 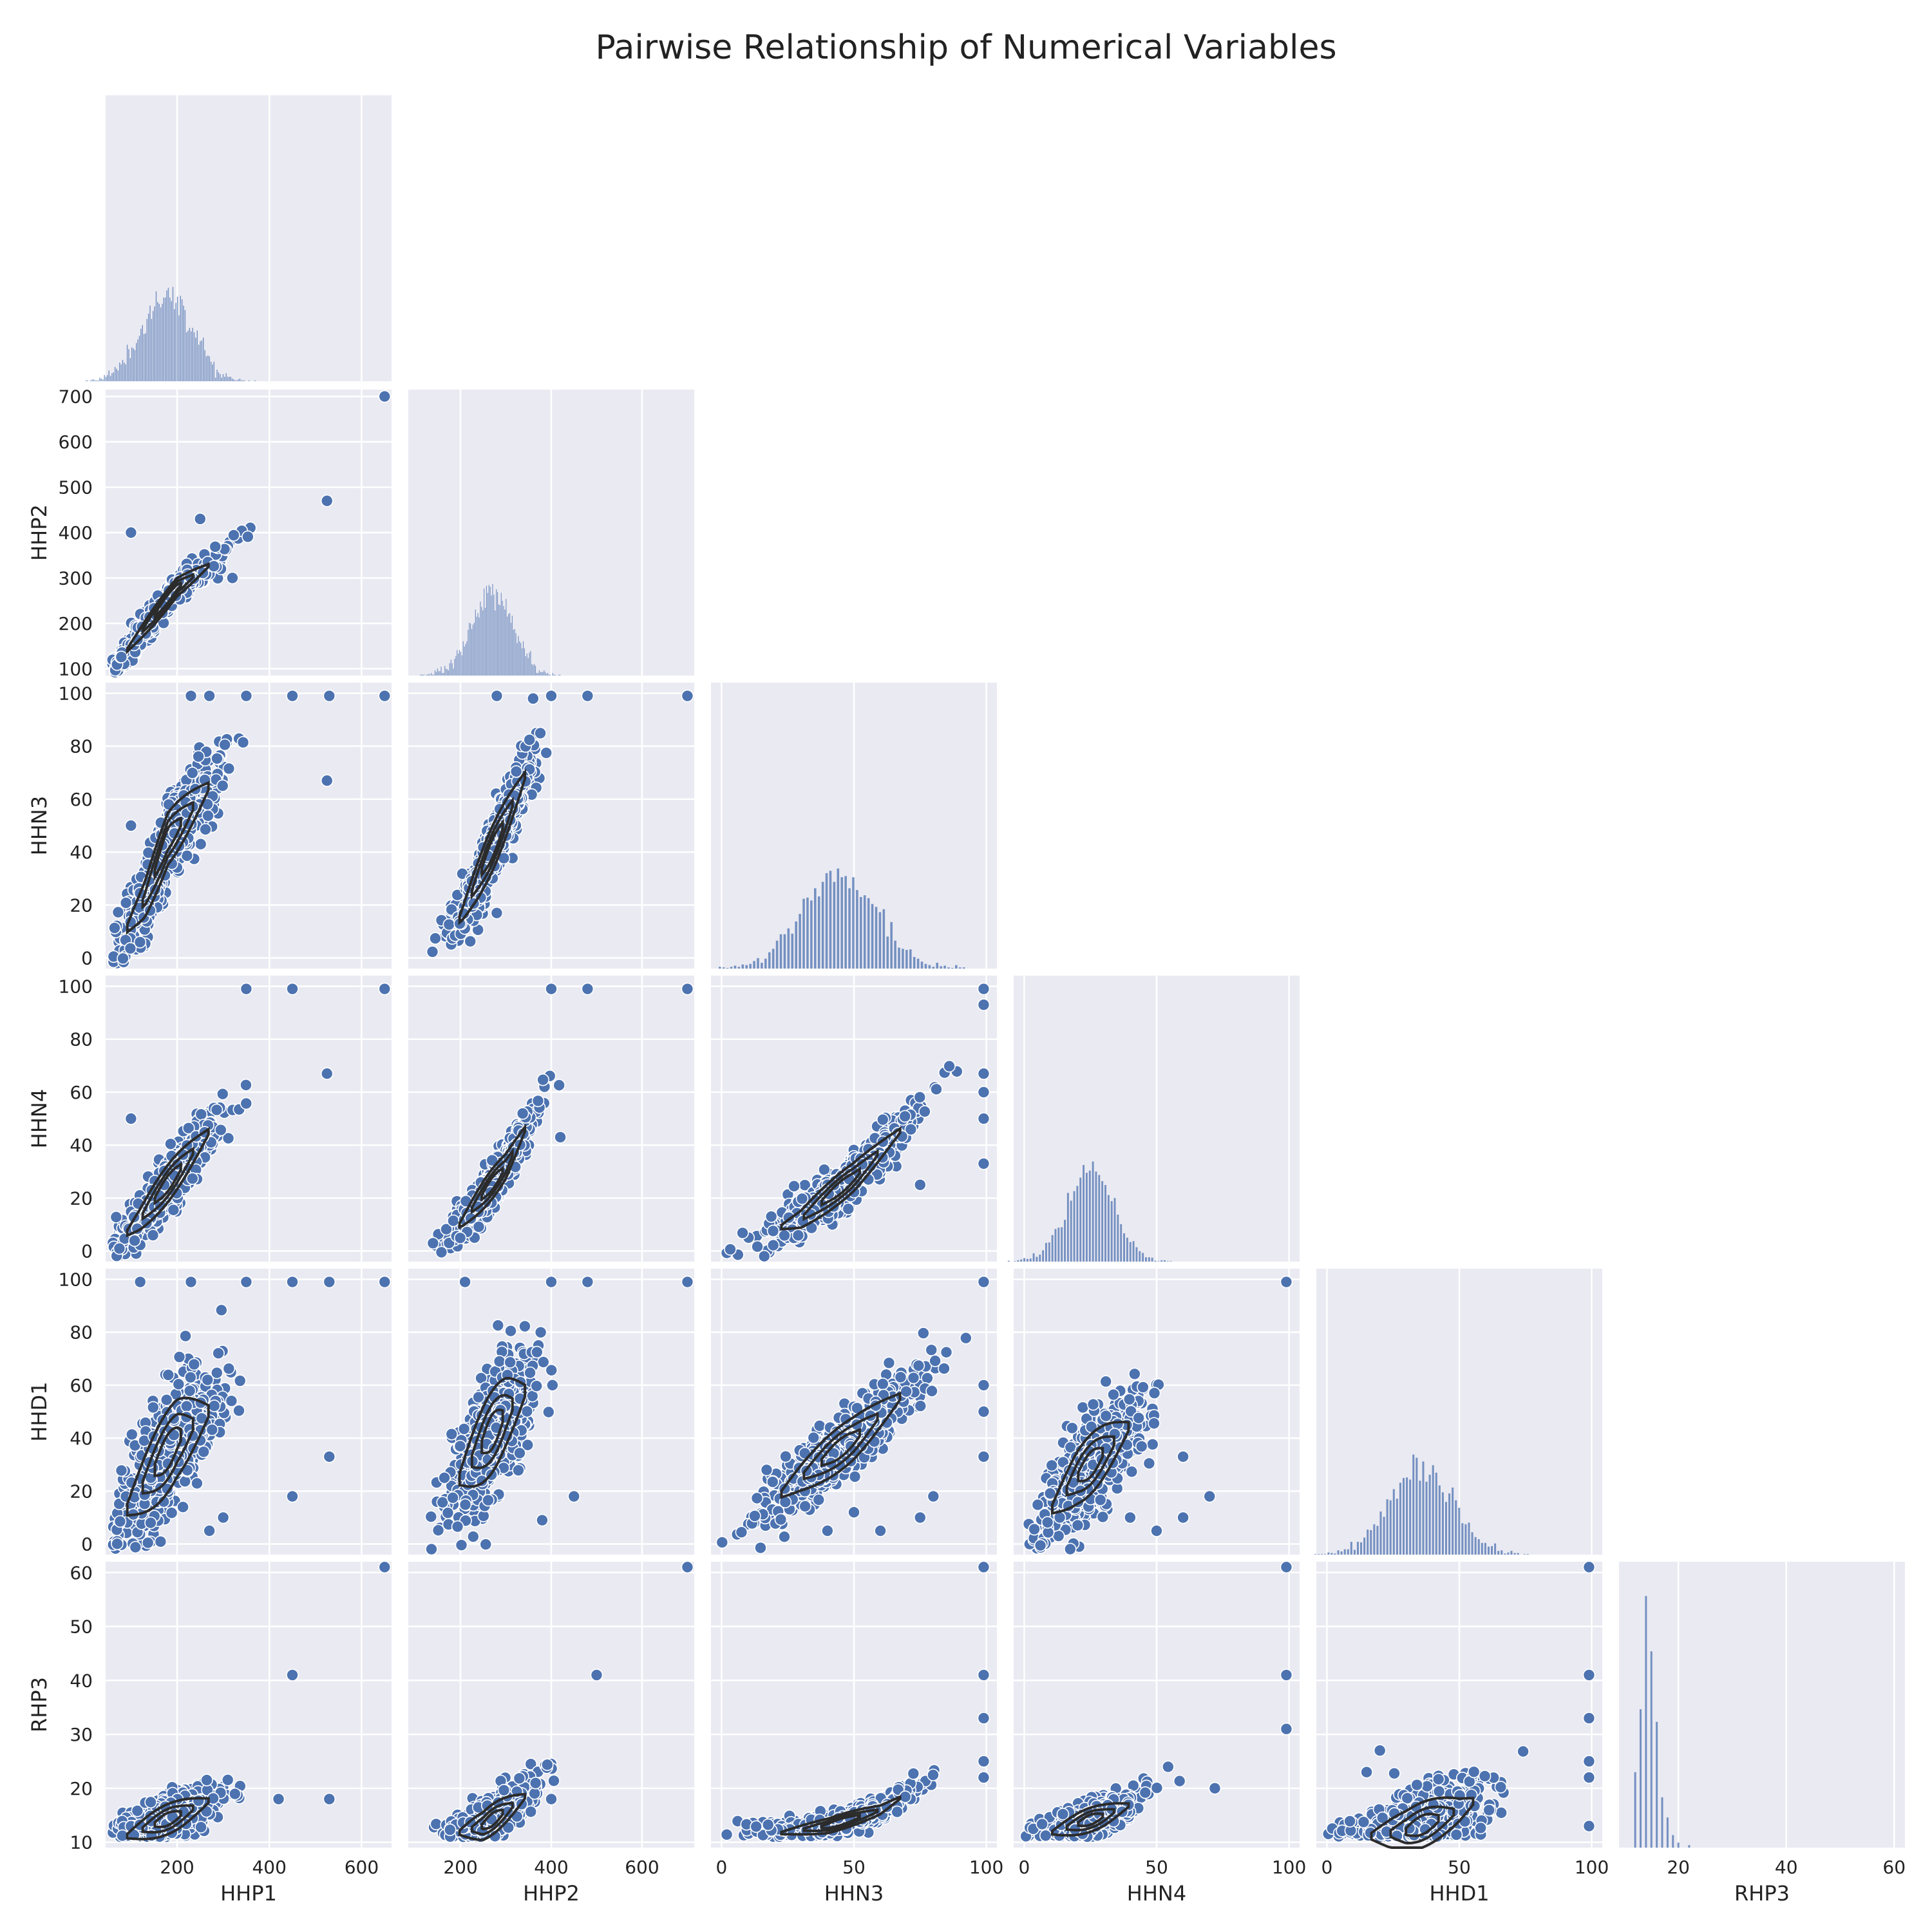 I want to click on diag-panel-hhp2, so click(x=551, y=533).